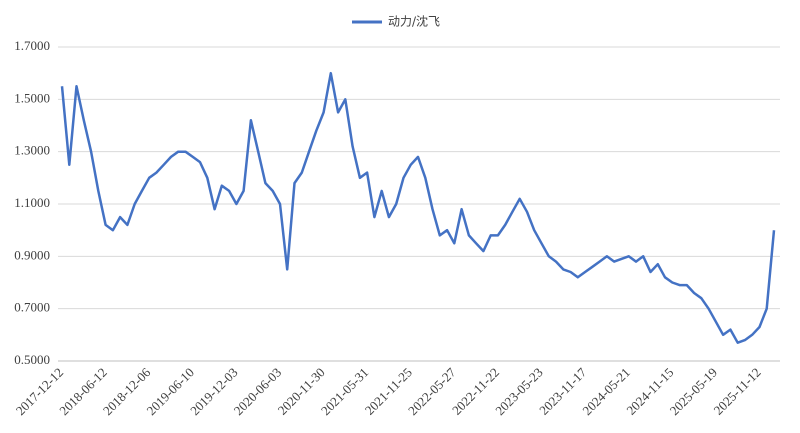 The height and width of the screenshot is (433, 800). What do you see at coordinates (414, 21) in the screenshot?
I see `legend-label: 动力/沈飞` at bounding box center [414, 21].